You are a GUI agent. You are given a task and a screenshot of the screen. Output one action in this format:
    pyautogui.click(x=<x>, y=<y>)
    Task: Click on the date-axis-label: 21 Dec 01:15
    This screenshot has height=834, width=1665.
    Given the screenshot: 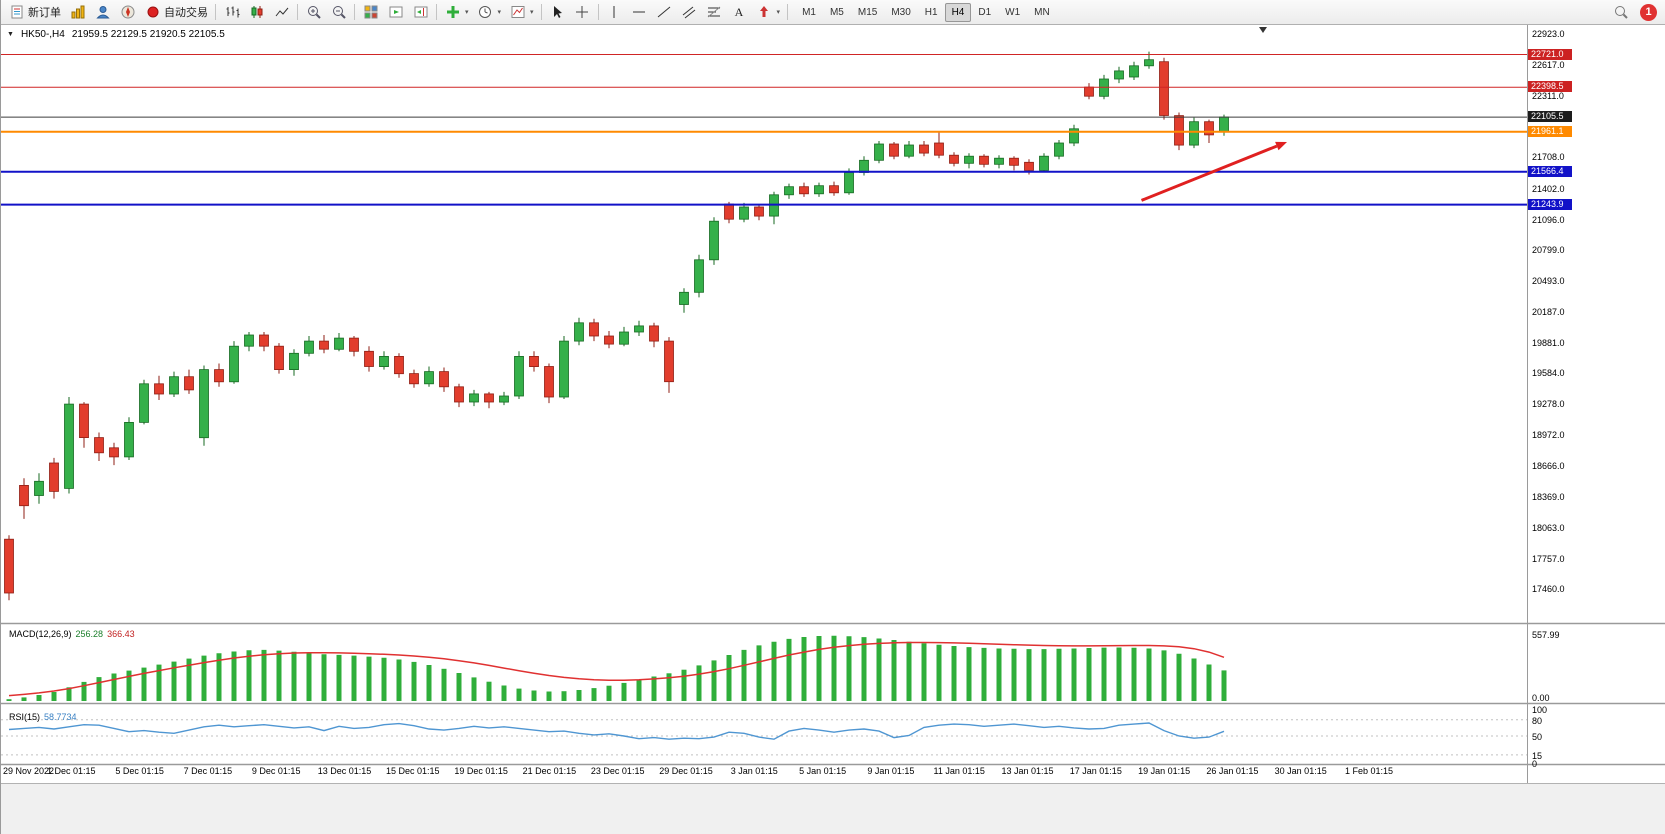 What is the action you would take?
    pyautogui.click(x=549, y=771)
    